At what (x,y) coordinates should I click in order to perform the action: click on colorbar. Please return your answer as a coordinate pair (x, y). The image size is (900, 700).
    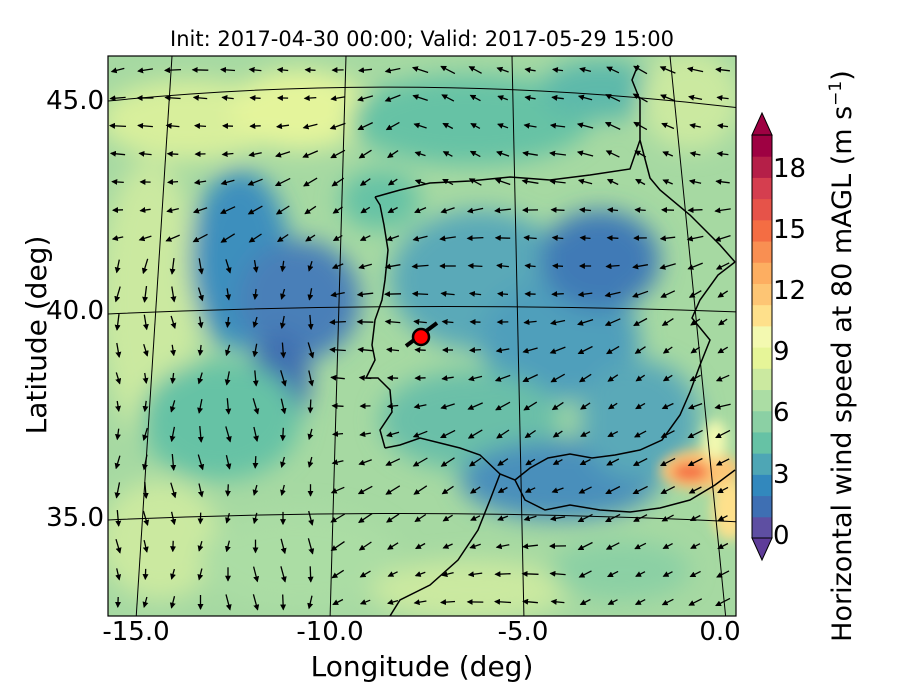
    Looking at the image, I should click on (762, 336).